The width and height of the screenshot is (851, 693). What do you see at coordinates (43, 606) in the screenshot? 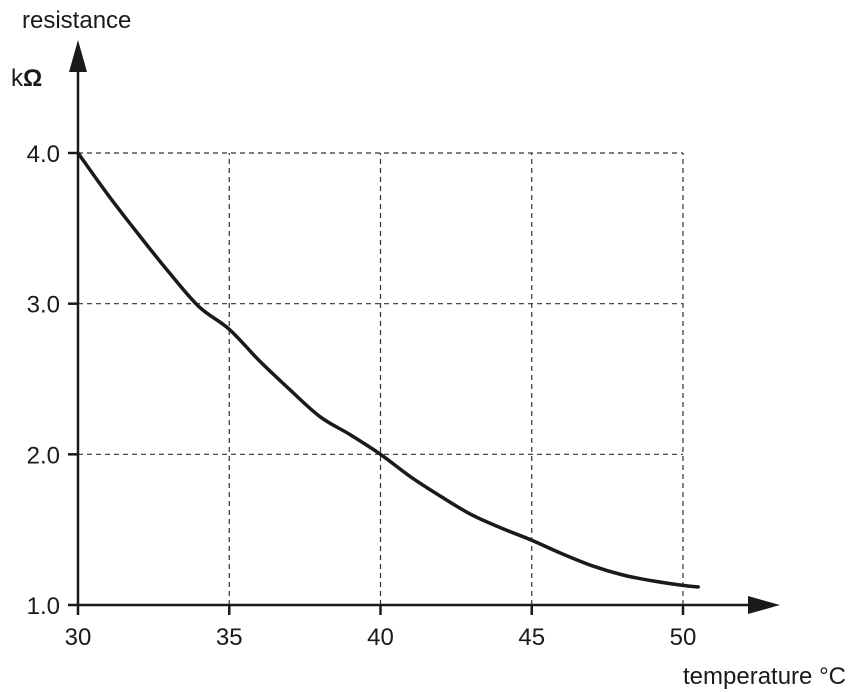
I see `y-tick-label-1.0: 1.0` at bounding box center [43, 606].